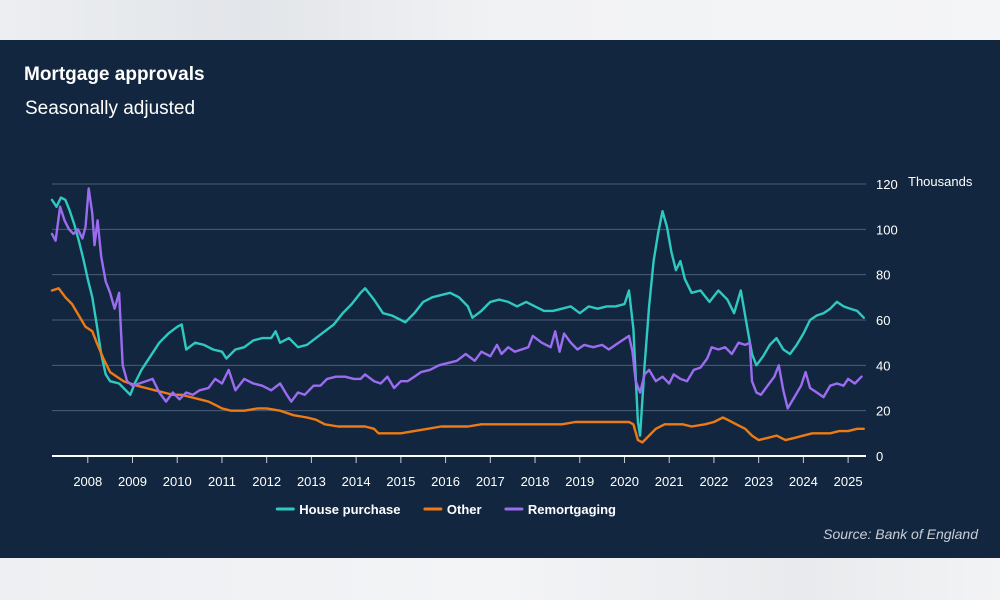 The image size is (1000, 600). What do you see at coordinates (356, 481) in the screenshot?
I see `x-tick-label-2014: 2014` at bounding box center [356, 481].